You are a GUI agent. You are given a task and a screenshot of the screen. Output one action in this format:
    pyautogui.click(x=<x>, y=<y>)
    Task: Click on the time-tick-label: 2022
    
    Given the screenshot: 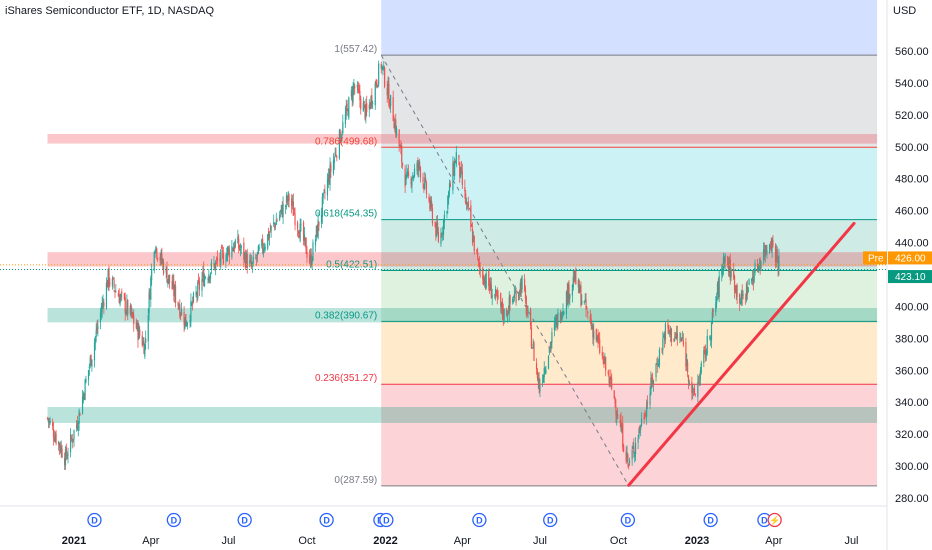 What is the action you would take?
    pyautogui.click(x=385, y=541)
    